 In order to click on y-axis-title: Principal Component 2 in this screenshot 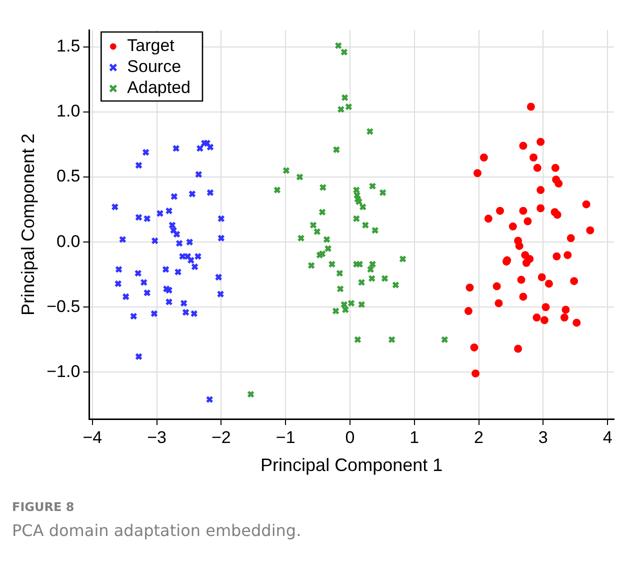, I will do `click(28, 224)`.